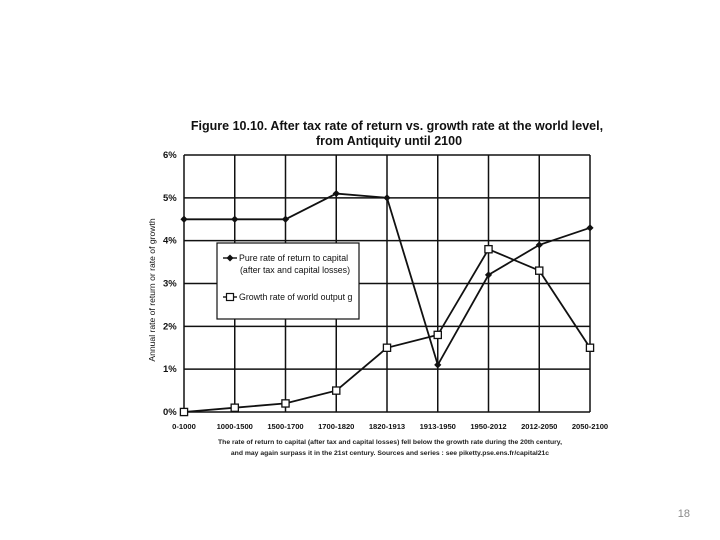 The height and width of the screenshot is (540, 720). What do you see at coordinates (683, 514) in the screenshot?
I see `page-number: 18` at bounding box center [683, 514].